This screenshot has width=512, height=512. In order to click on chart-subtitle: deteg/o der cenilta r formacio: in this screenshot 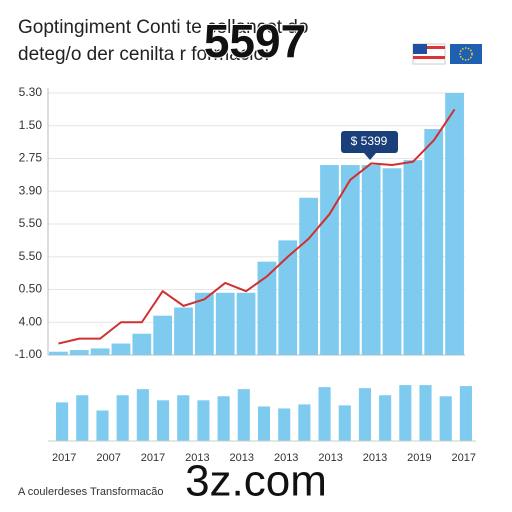, I will do `click(143, 54)`.